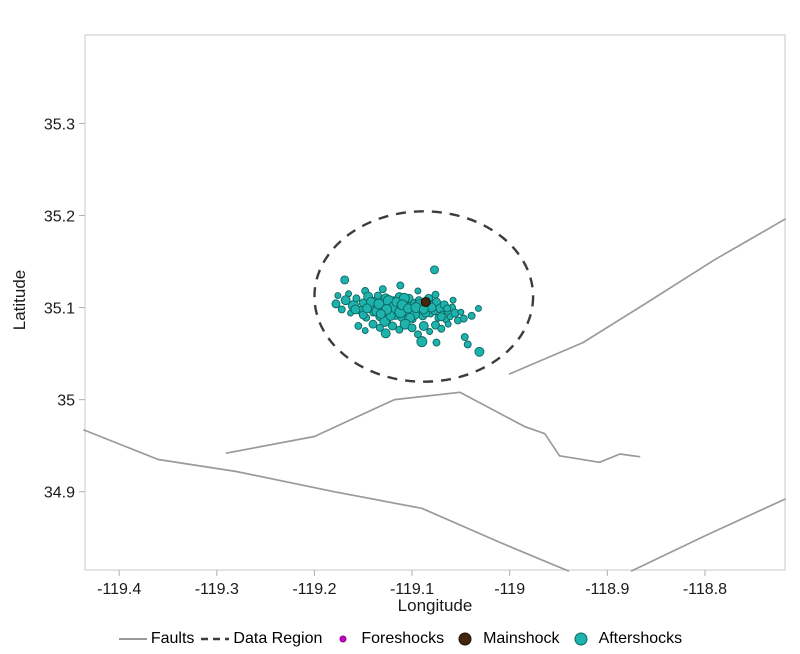 Image resolution: width=800 pixels, height=654 pixels. Describe the element at coordinates (19, 300) in the screenshot. I see `y-axis-label: Latitude` at that location.